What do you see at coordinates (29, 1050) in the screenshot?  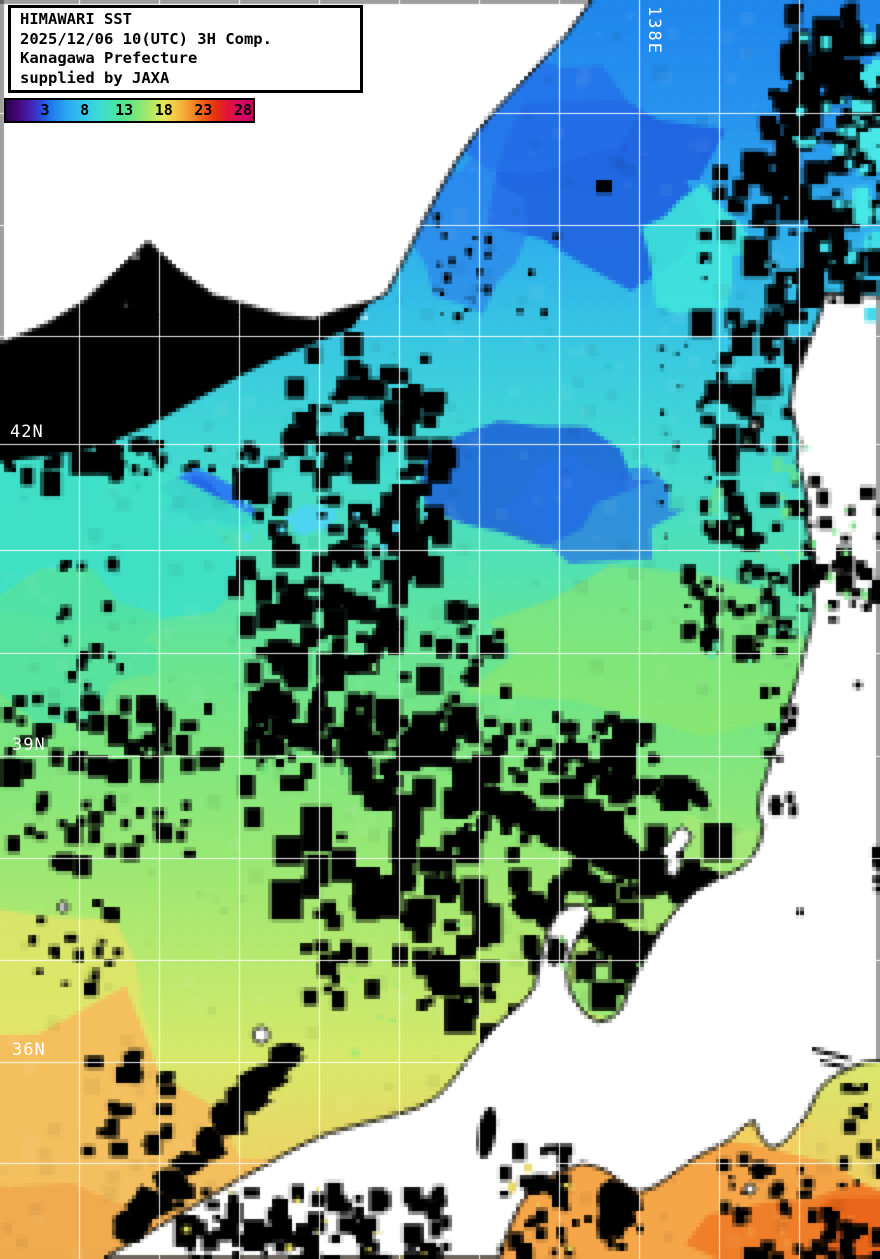 I see `latitude-label-36n: 36N` at bounding box center [29, 1050].